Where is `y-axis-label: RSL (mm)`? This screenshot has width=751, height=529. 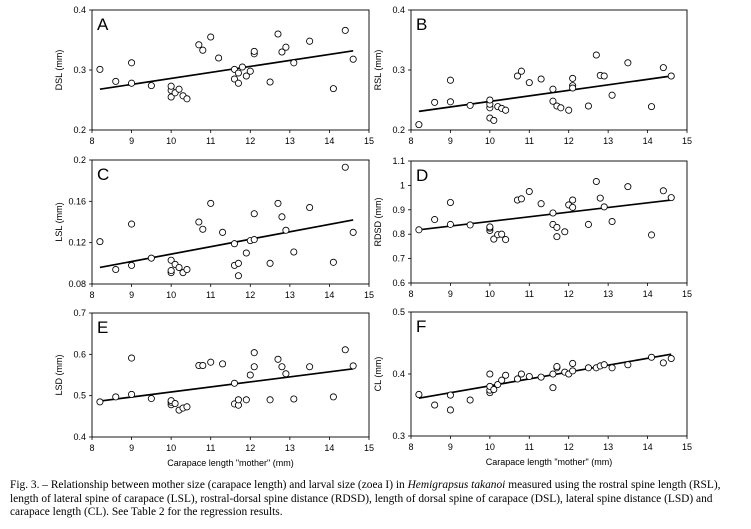 y-axis-label: RSL (mm) is located at coordinates (378, 70).